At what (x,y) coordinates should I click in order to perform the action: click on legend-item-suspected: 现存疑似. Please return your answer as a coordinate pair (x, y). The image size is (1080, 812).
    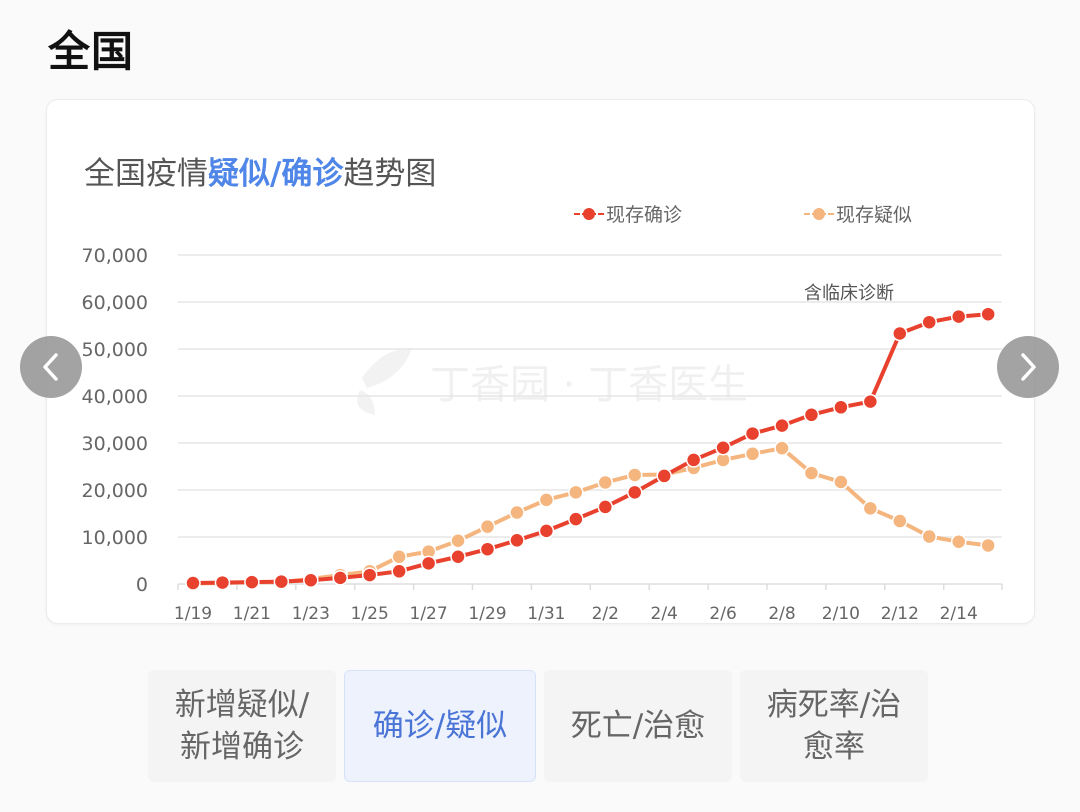
    Looking at the image, I should click on (858, 213).